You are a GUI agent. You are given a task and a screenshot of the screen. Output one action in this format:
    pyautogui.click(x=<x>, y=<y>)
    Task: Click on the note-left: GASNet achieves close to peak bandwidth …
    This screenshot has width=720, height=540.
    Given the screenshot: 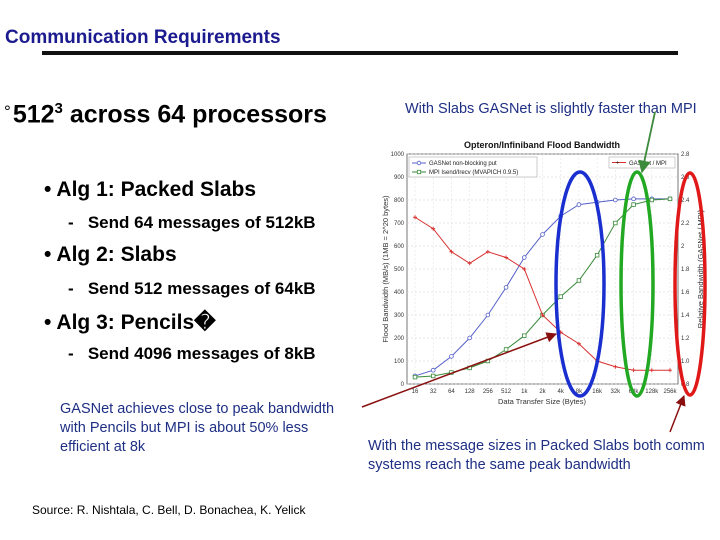 What is the action you would take?
    pyautogui.click(x=197, y=428)
    